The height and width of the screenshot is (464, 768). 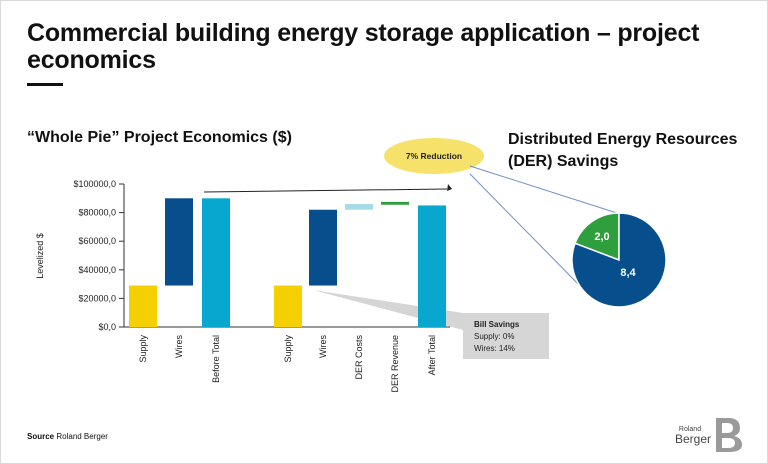 What do you see at coordinates (327, 188) in the screenshot?
I see `reduction-trend-line` at bounding box center [327, 188].